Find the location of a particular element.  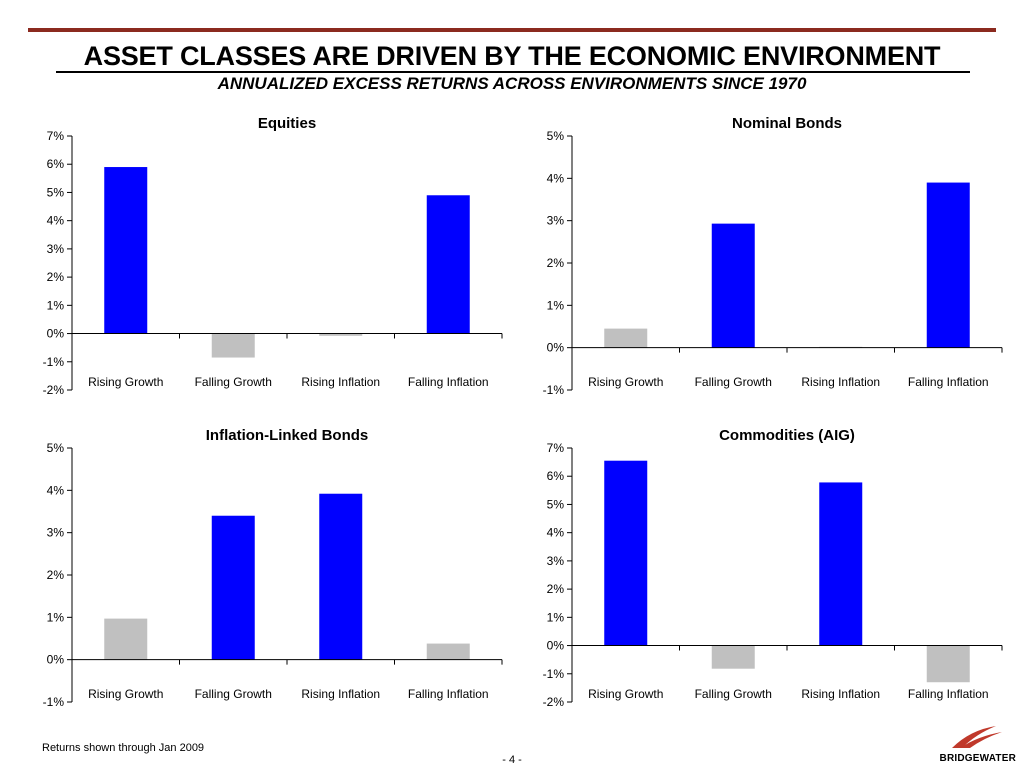

bridgewater-logo: BRIDGEWATER is located at coordinates (973, 744).